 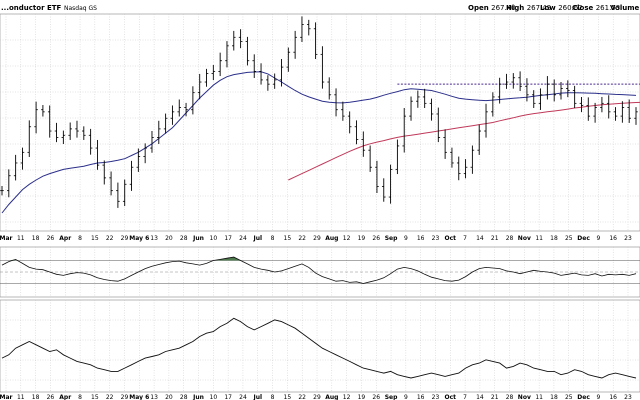 What do you see at coordinates (503, 8) in the screenshot?
I see `quote-value: 267.40` at bounding box center [503, 8].